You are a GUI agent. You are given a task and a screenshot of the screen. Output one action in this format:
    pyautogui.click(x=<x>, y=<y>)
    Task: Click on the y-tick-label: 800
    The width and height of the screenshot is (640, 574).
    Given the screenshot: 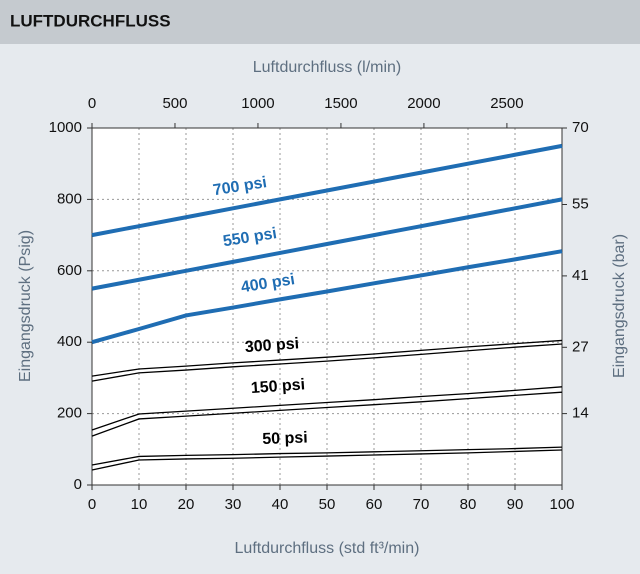 What is the action you would take?
    pyautogui.click(x=69, y=198)
    